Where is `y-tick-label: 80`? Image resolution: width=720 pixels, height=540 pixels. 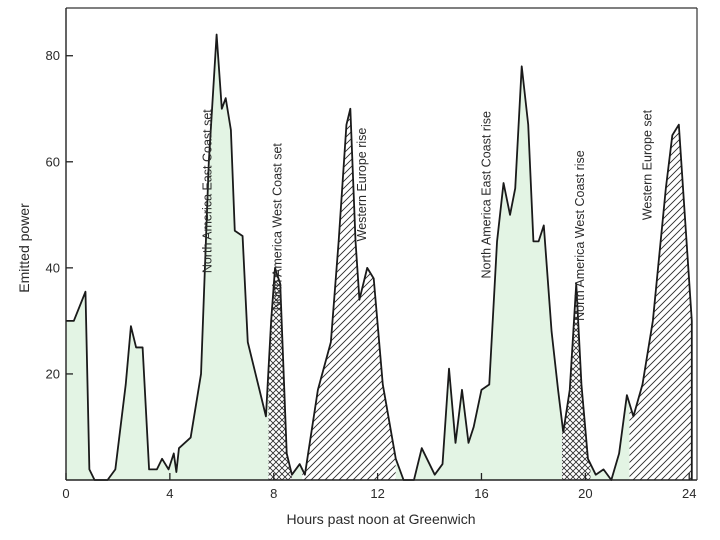
y-tick-label: 80 is located at coordinates (53, 55).